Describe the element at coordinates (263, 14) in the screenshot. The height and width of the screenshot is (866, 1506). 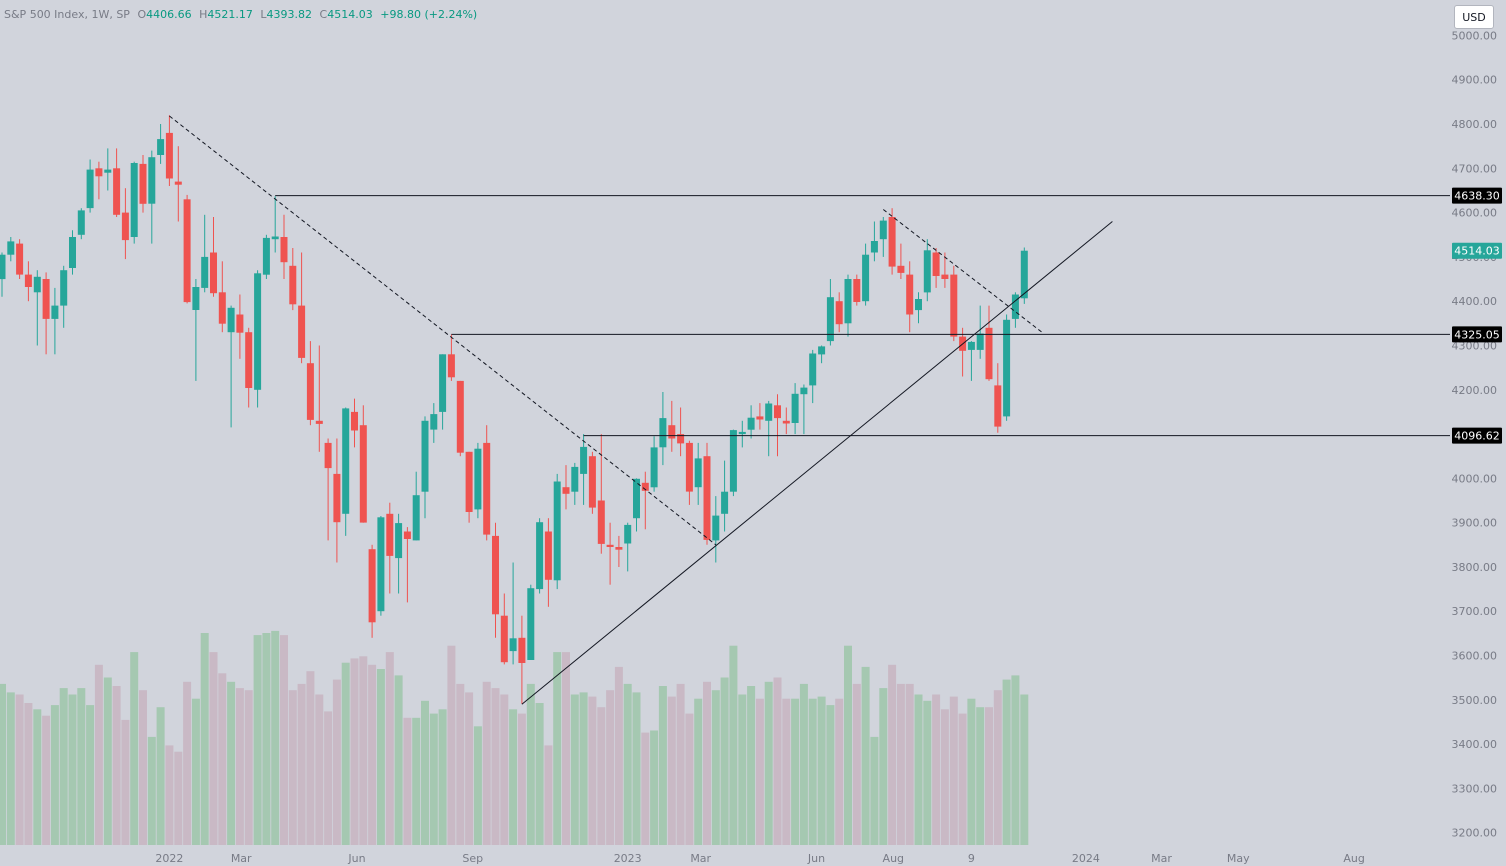
I see `low-label: L` at that location.